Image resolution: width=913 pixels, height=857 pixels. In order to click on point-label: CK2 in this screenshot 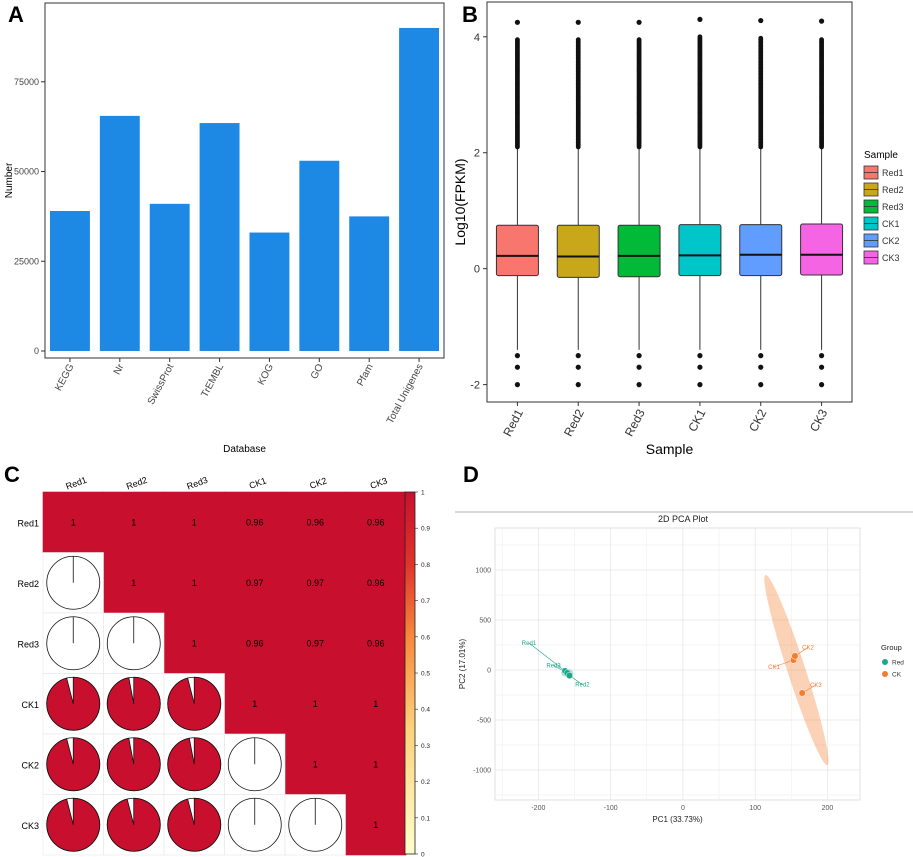, I will do `click(808, 649)`.